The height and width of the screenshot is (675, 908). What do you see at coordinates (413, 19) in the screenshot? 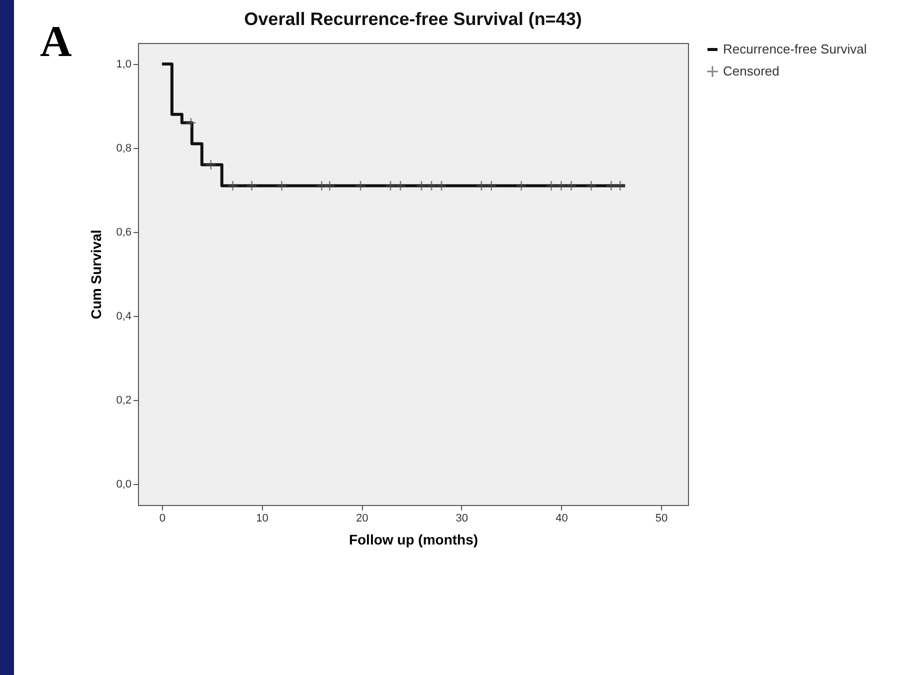
I see `chart-title: Overall Recurrence-free Survival (n=43)` at bounding box center [413, 19].